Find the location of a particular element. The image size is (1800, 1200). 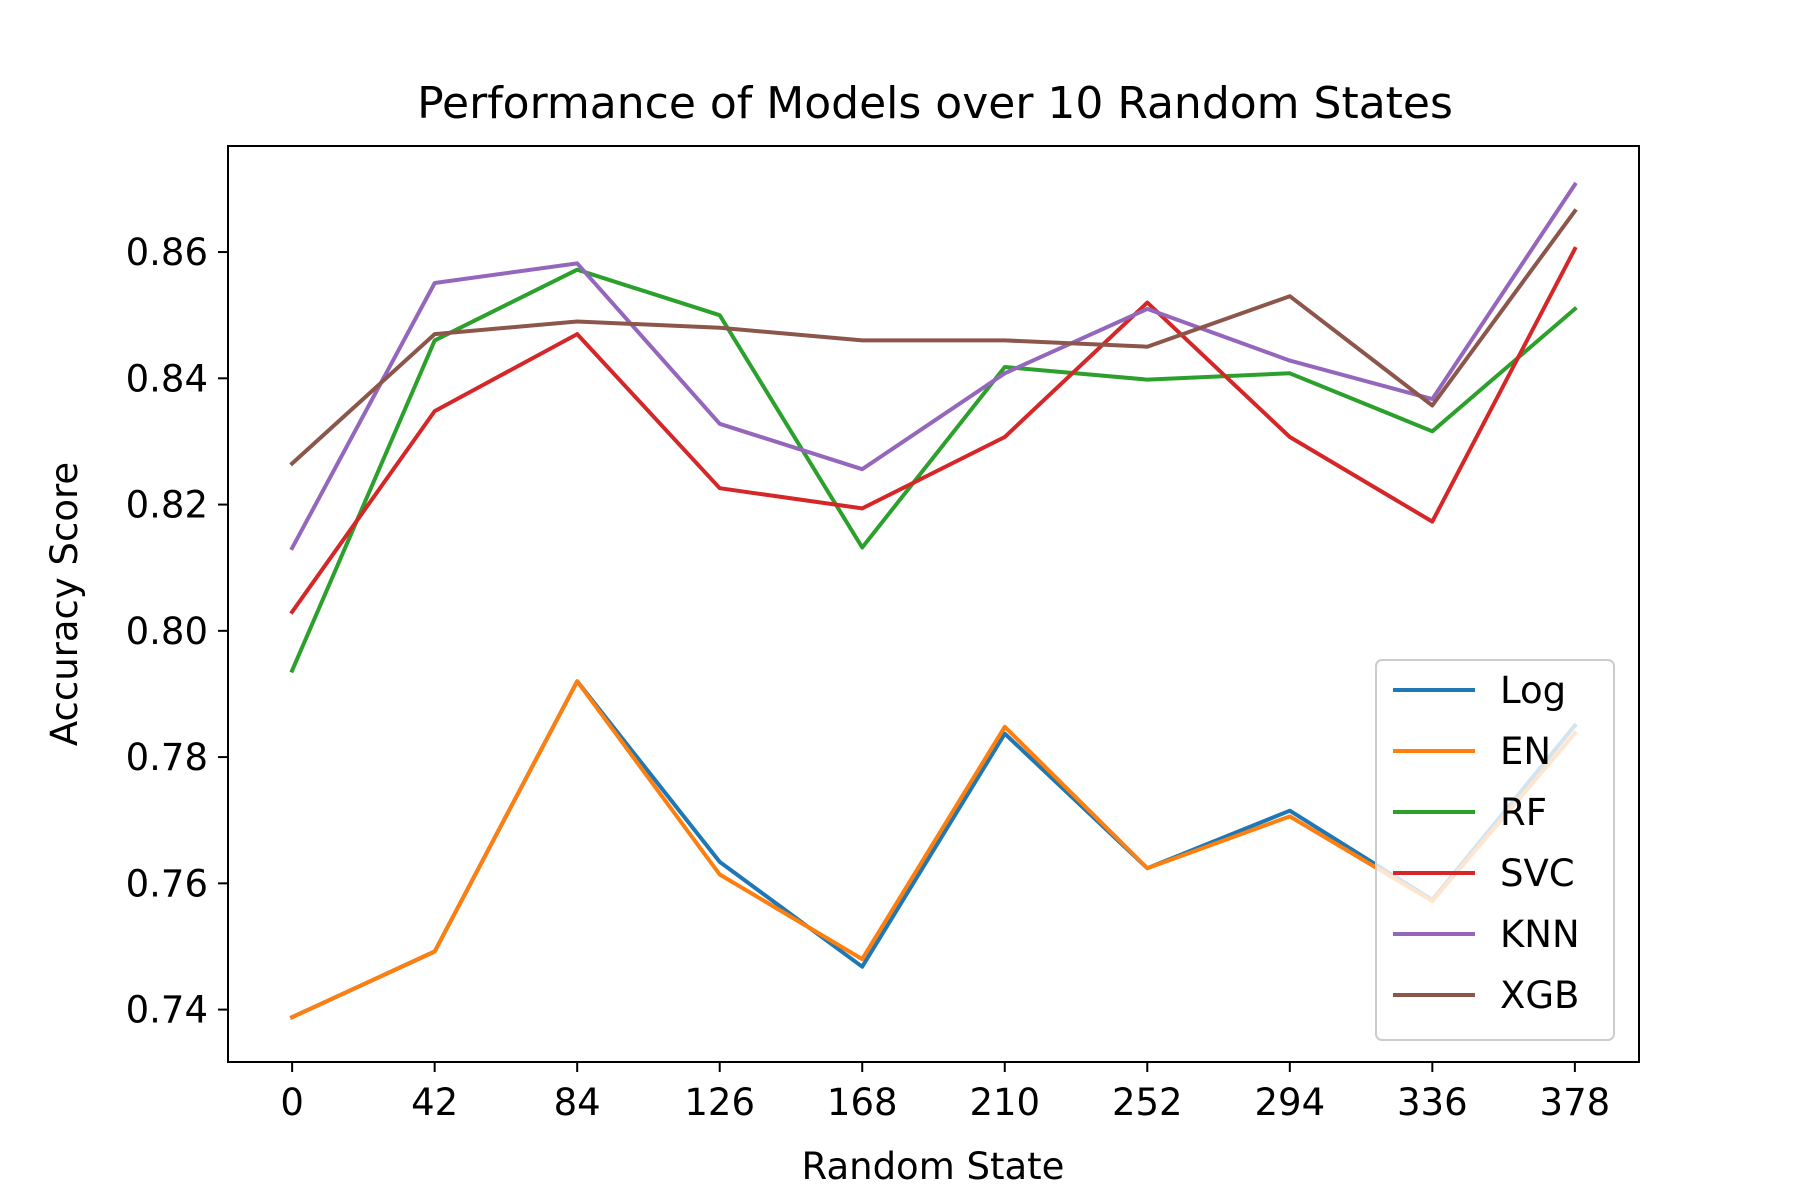

y-tick-label: 0.74 is located at coordinates (167, 1010).